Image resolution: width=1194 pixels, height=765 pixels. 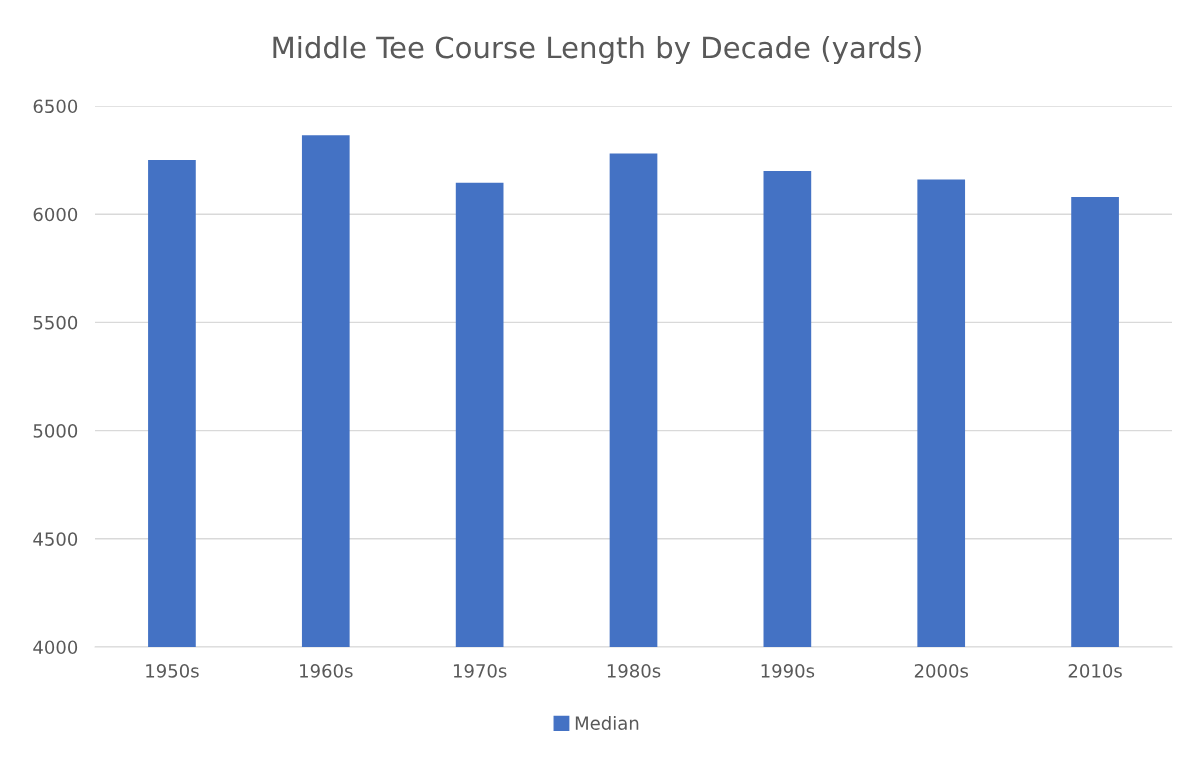 I want to click on y-tick-label: 5500, so click(x=55, y=322).